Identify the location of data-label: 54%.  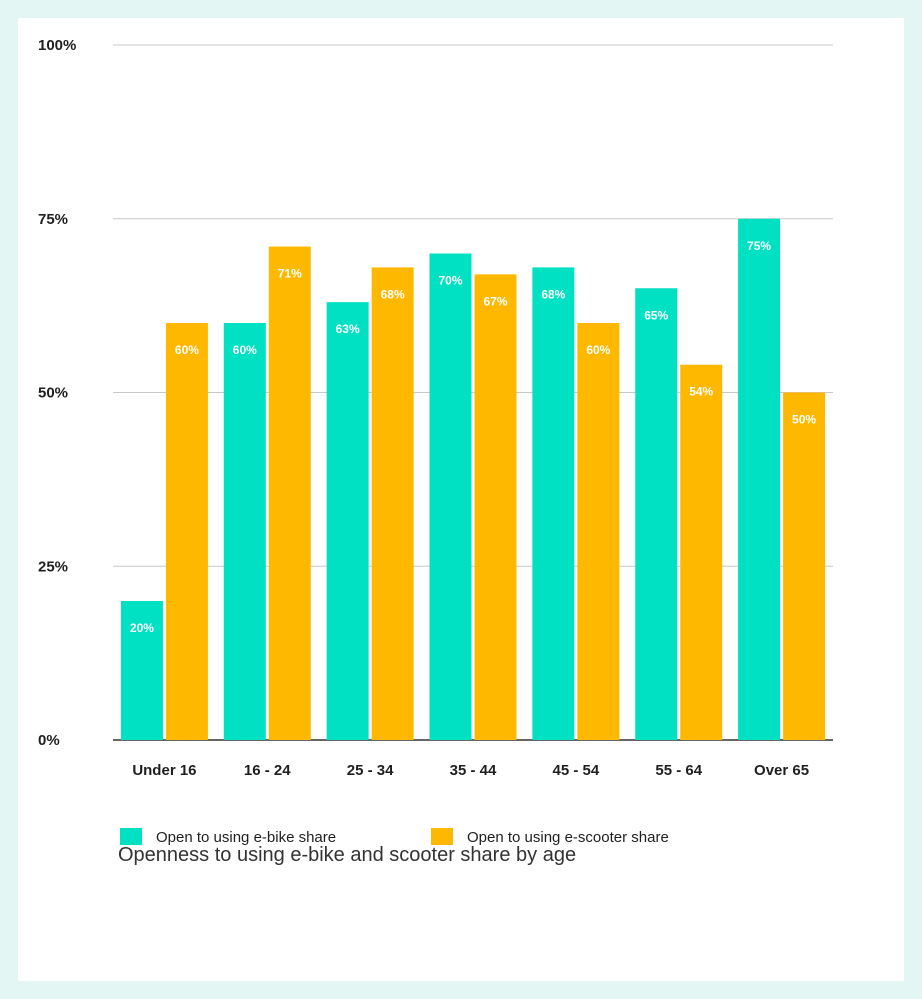
(701, 392).